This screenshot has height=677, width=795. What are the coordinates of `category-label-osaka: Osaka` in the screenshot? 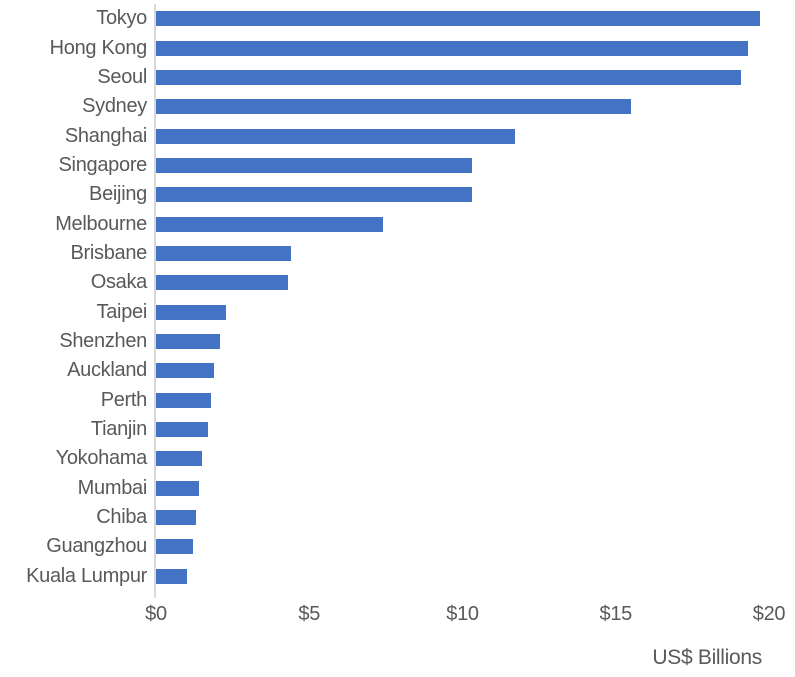 It's located at (119, 282).